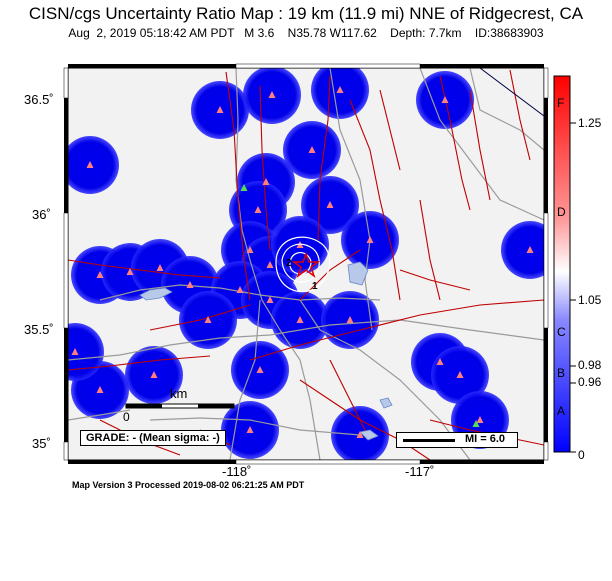  I want to click on colorbar-value: 1.05, so click(590, 300).